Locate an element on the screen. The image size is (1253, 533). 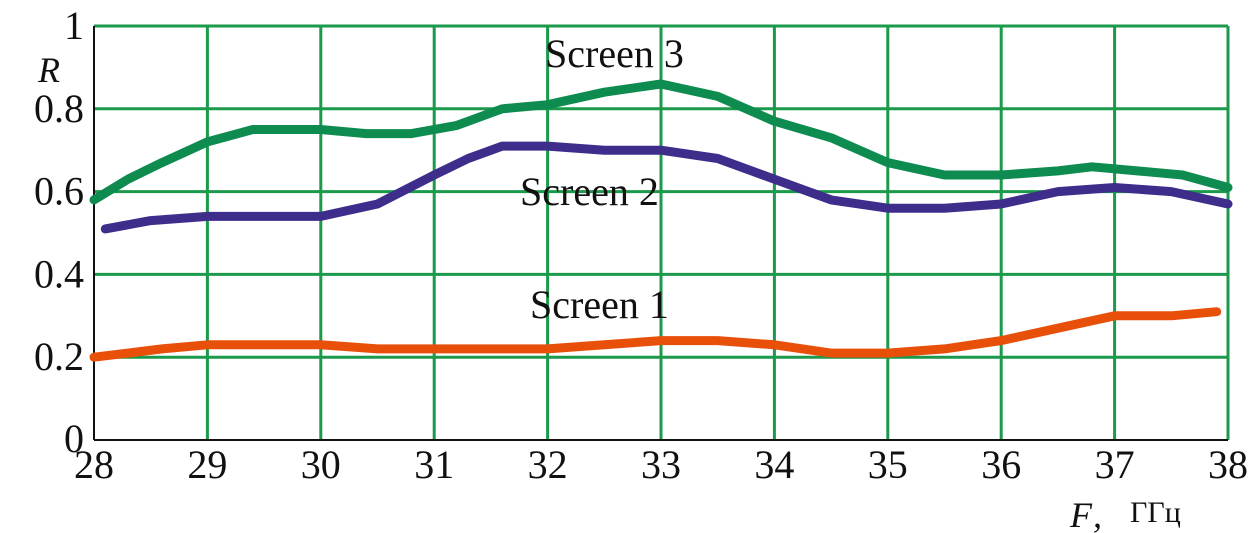
x-tick-32: 32 is located at coordinates (548, 464).